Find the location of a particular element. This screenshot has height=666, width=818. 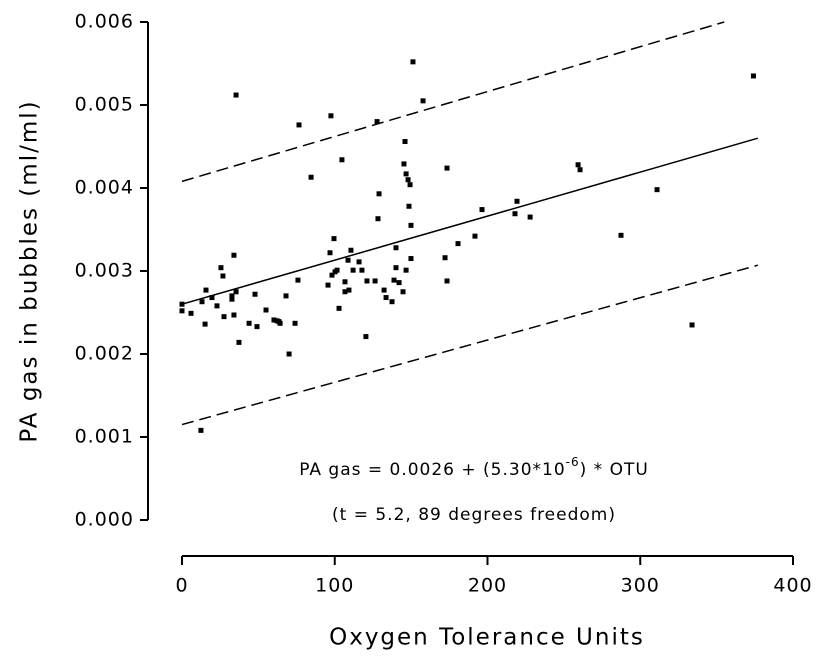

annotation: (t = 5.2, 89 degrees freedom) is located at coordinates (474, 515).